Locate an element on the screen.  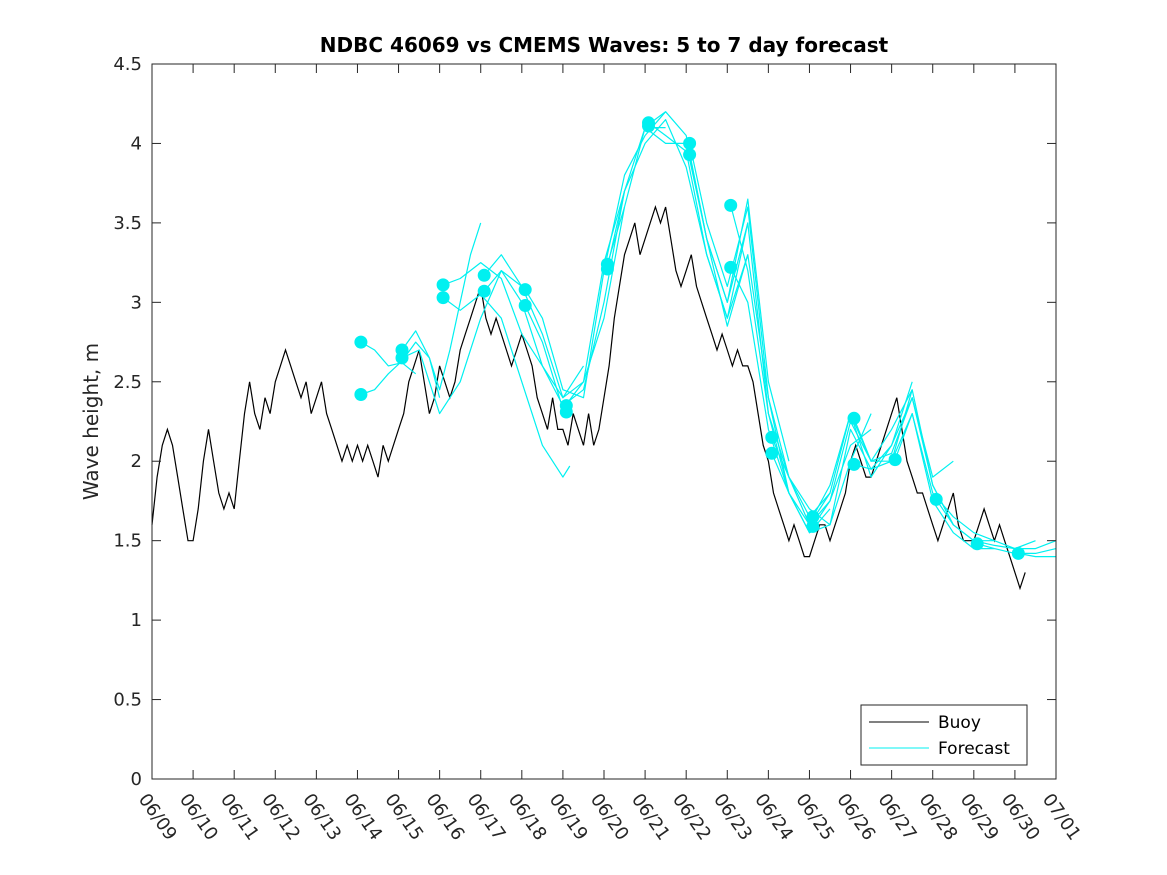
y-tick-label: 3 is located at coordinates (136, 302).